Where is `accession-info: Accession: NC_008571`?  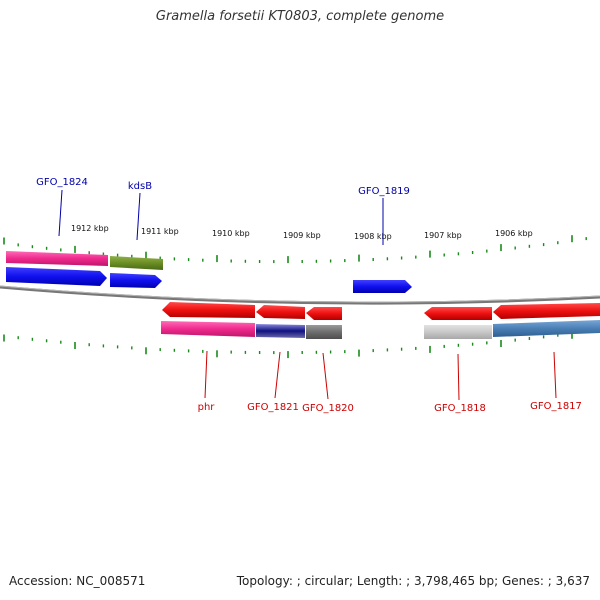
accession-info: Accession: NC_008571 is located at coordinates (77, 581).